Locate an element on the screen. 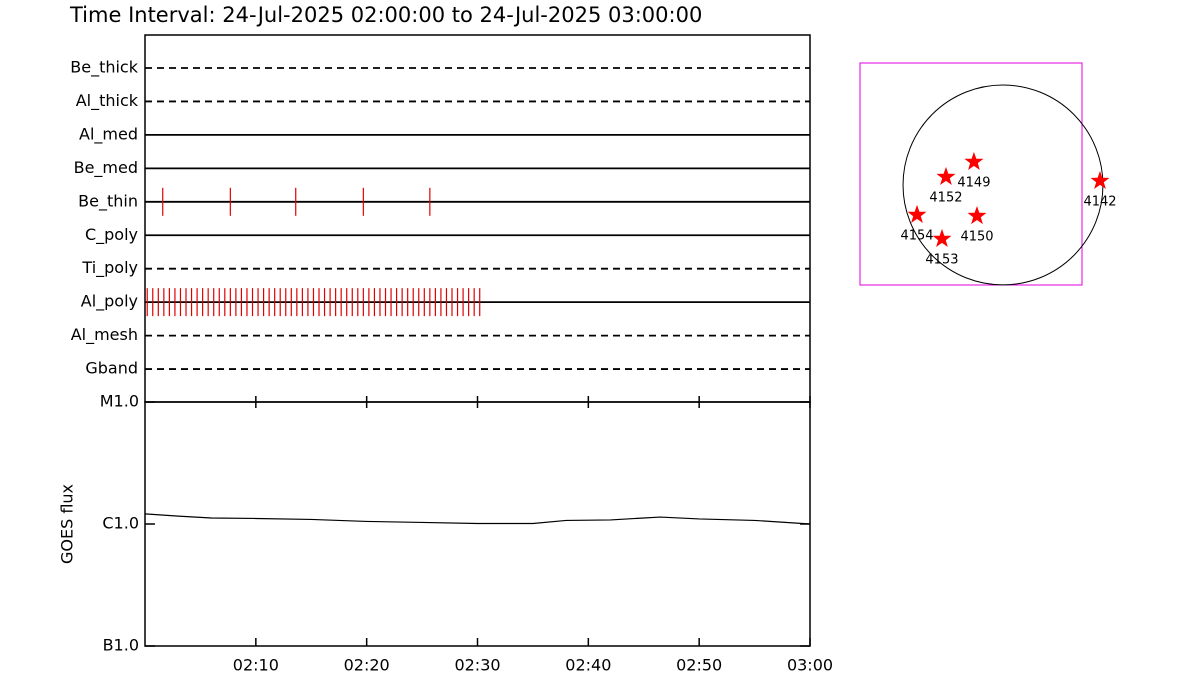 The width and height of the screenshot is (1200, 700). filter-label: Al_thick is located at coordinates (107, 101).